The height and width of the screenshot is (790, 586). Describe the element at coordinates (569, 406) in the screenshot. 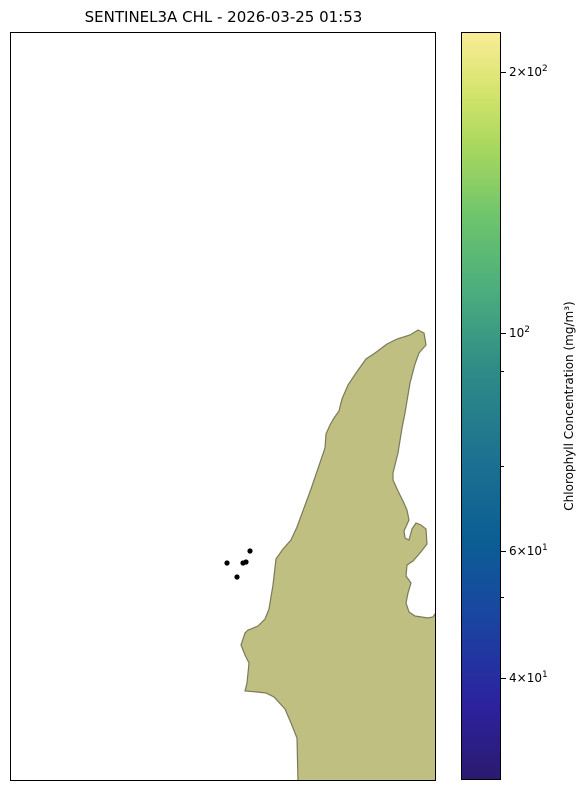

I see `colorbar-label: Chlorophyll Concentration (mg/m³)` at that location.